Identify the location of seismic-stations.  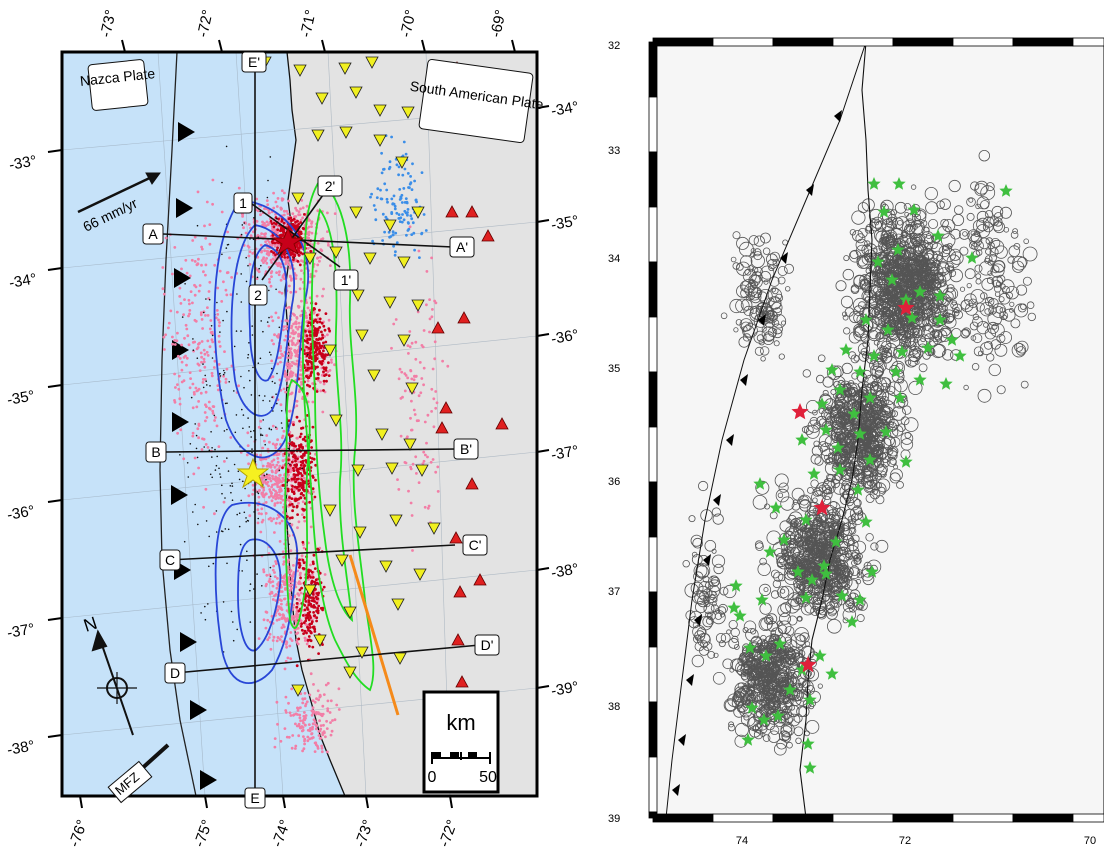
(349, 376).